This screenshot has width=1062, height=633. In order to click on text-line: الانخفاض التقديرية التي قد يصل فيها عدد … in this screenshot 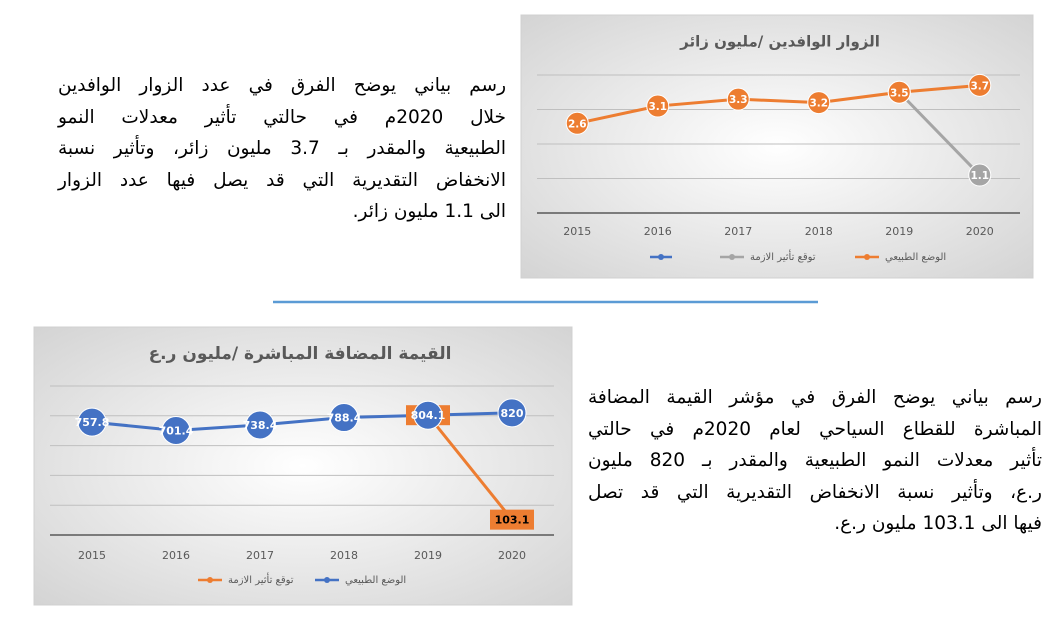, I will do `click(282, 180)`.